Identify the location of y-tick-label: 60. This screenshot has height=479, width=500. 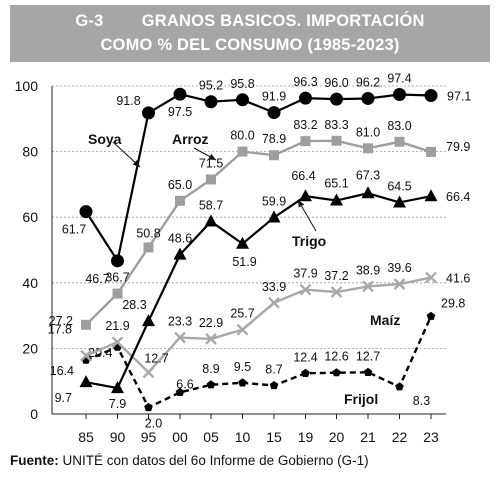
(30, 217).